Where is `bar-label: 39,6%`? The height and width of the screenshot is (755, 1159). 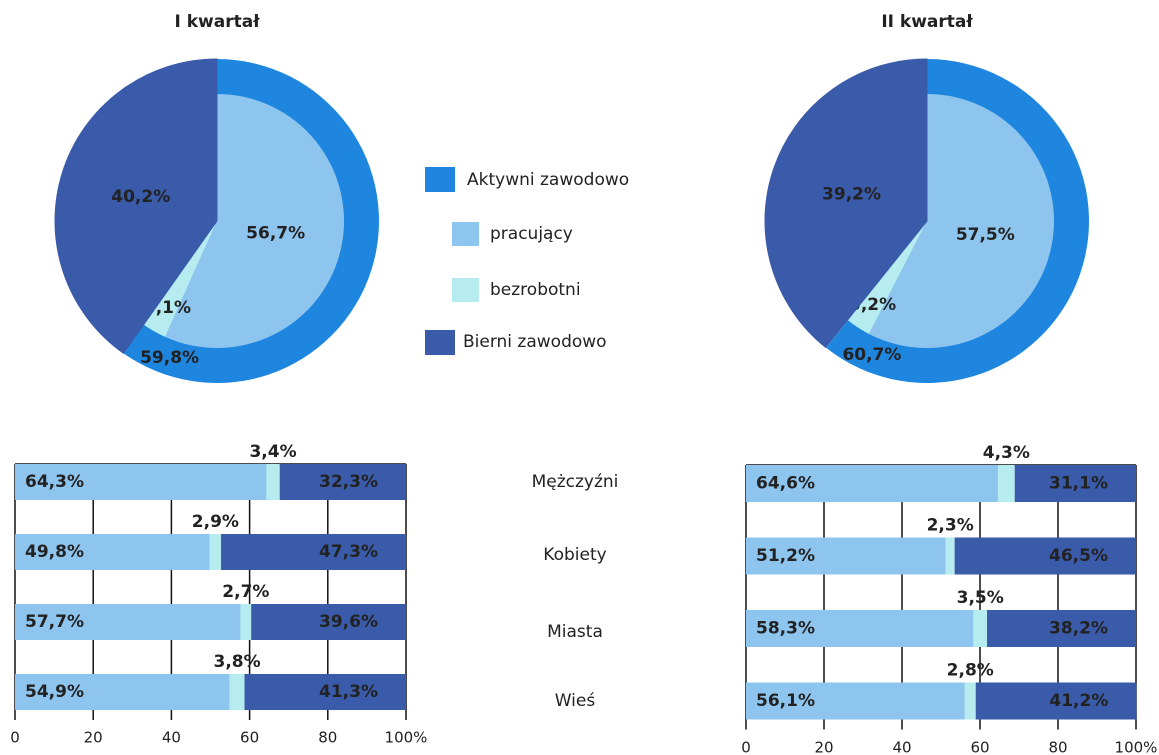 bar-label: 39,6% is located at coordinates (348, 622).